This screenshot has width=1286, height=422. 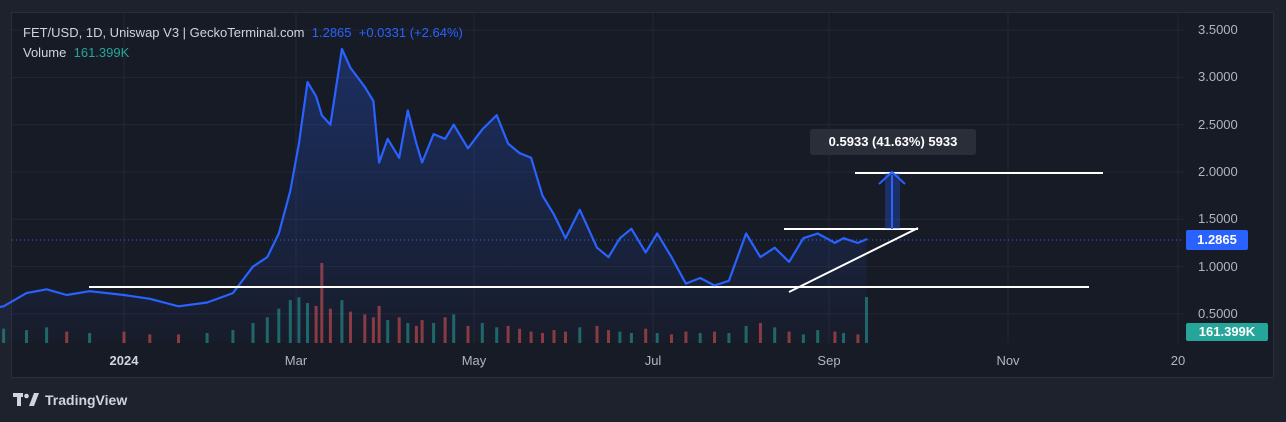 What do you see at coordinates (474, 360) in the screenshot?
I see `time-tick-label: May` at bounding box center [474, 360].